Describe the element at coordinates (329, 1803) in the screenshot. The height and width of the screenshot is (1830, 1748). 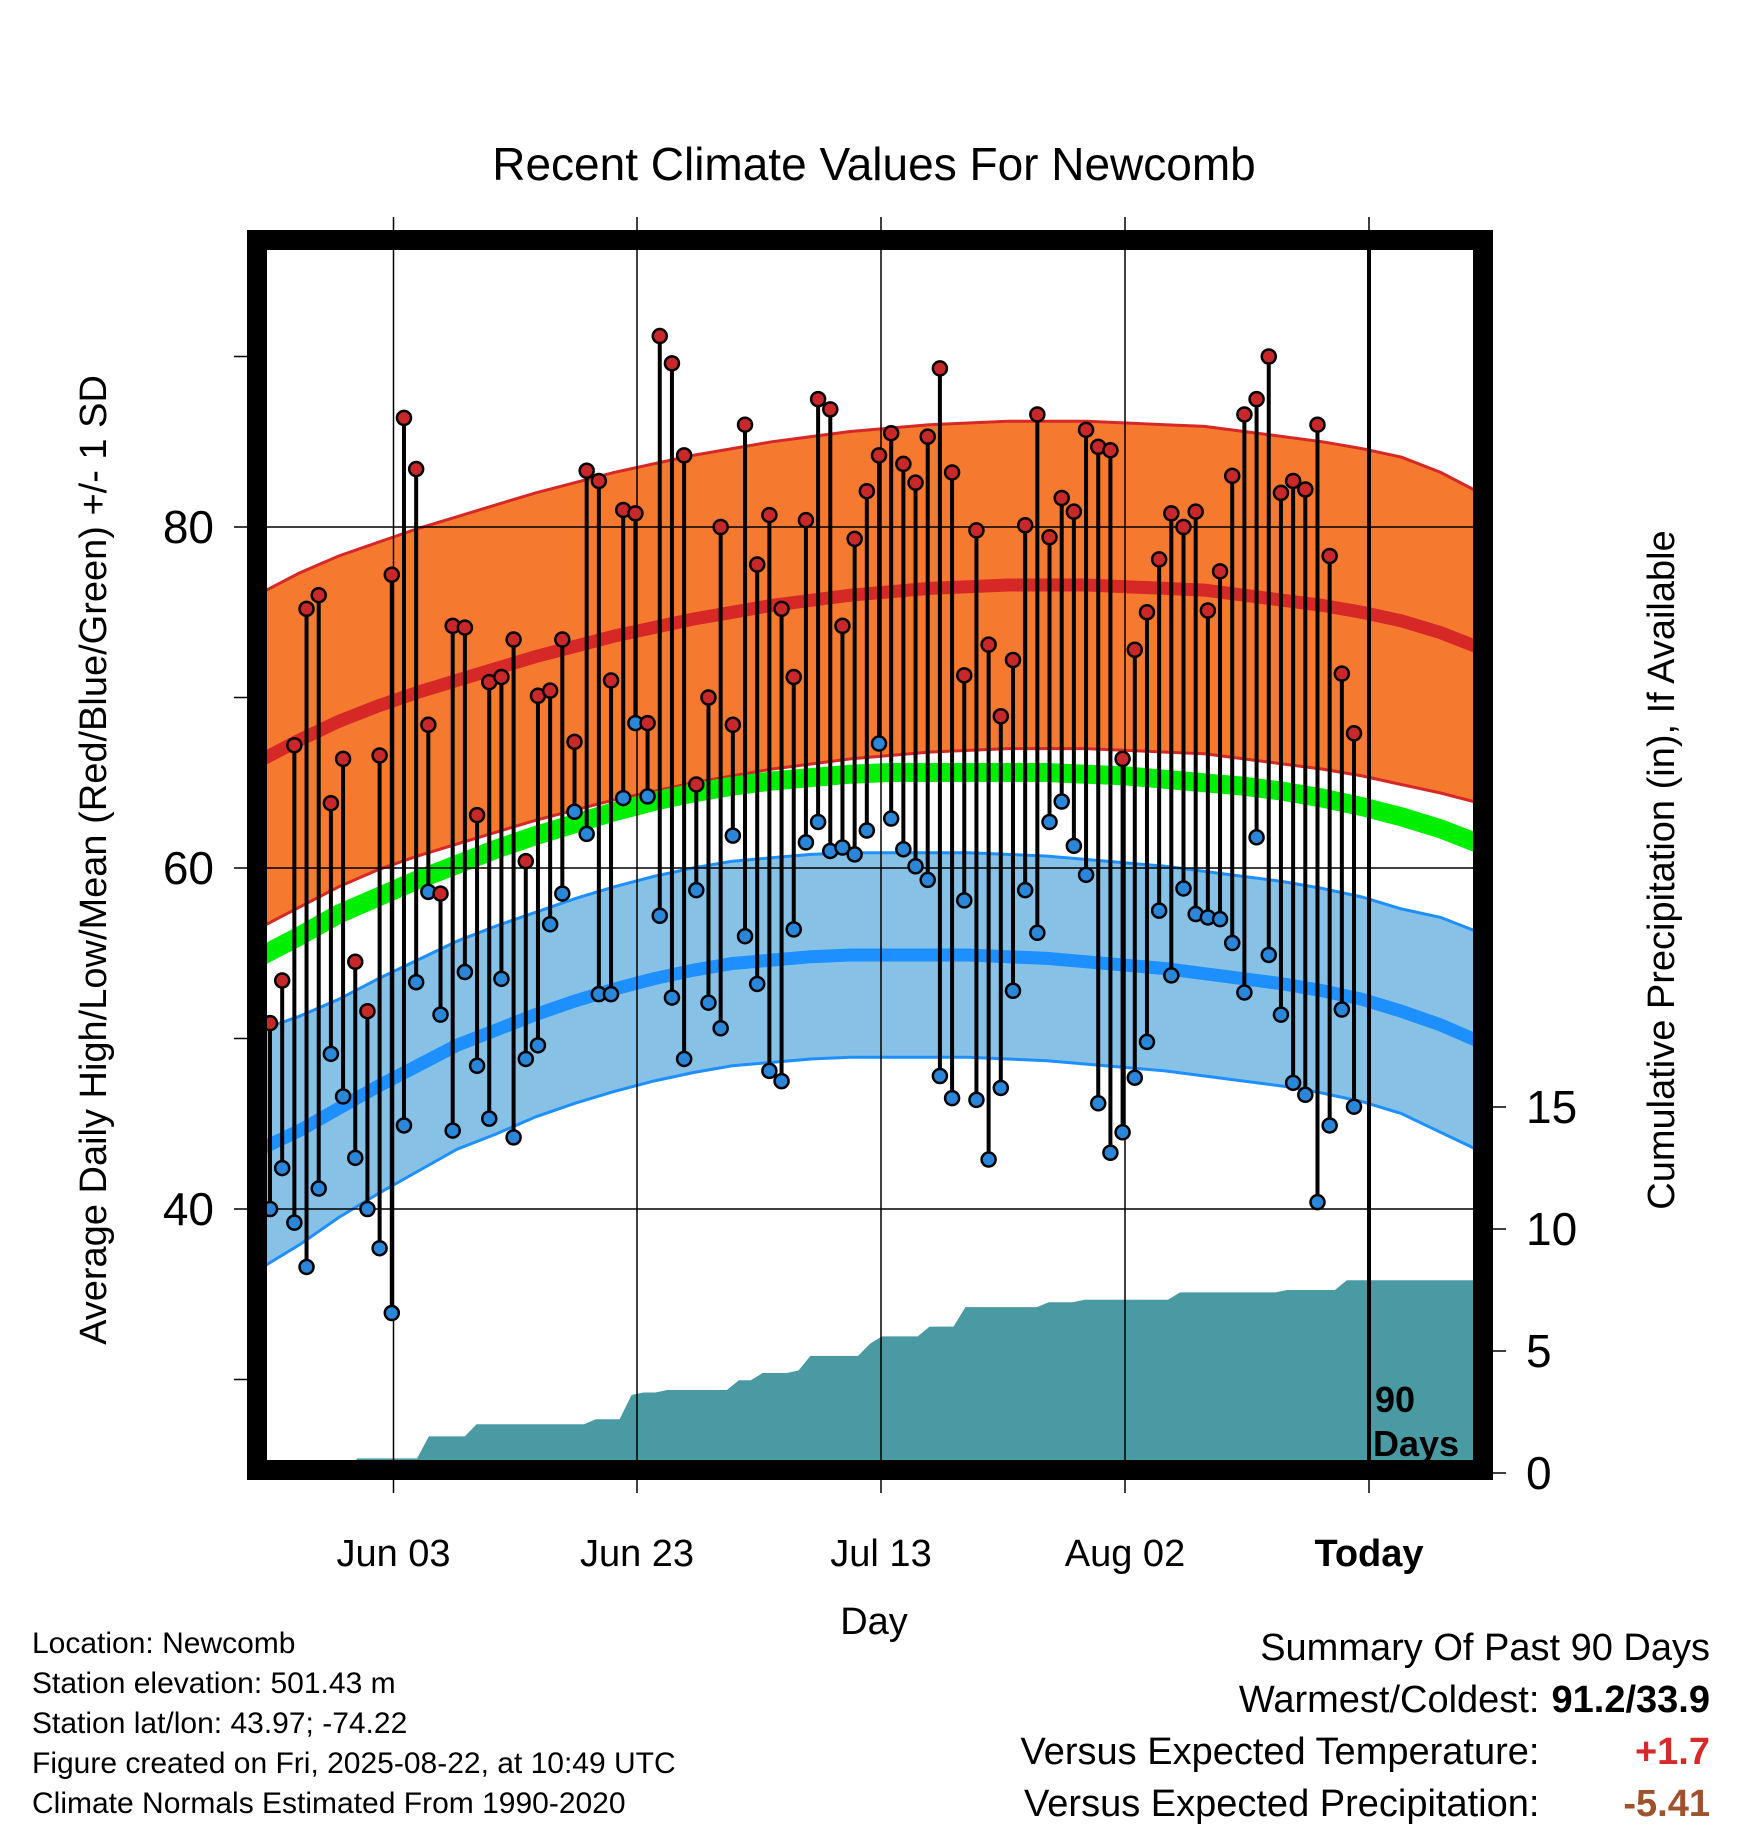
I see `normals-text: Climate Normals Estimated From 1990-2020` at that location.